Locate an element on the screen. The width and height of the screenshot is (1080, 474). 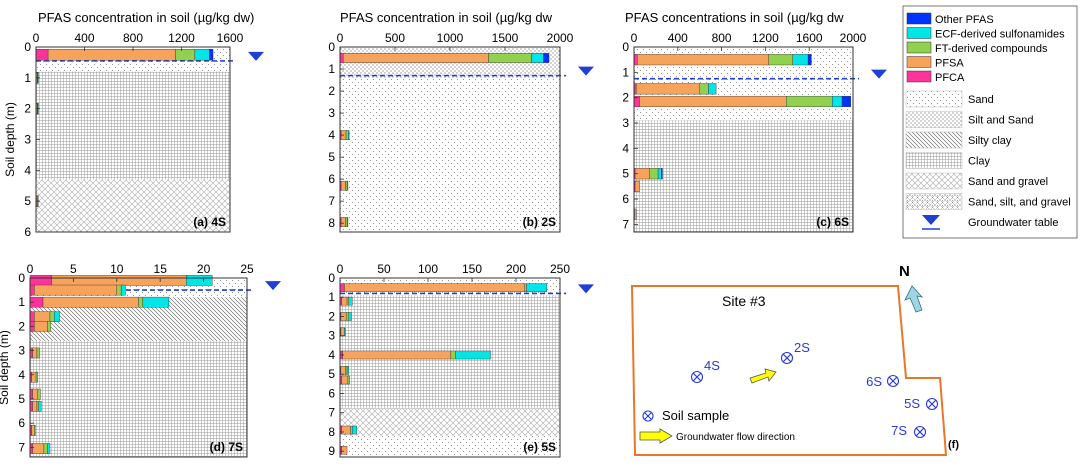
legend-soil-swatch-siltyclay is located at coordinates (934, 140).